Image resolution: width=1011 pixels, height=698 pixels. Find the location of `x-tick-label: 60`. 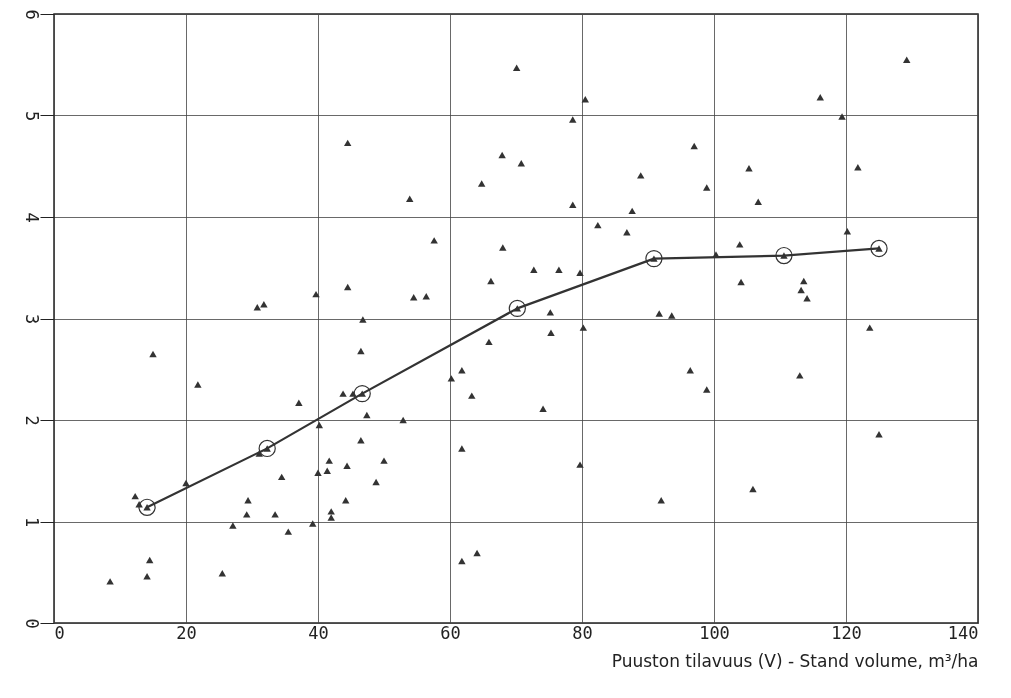

x-tick-label: 60 is located at coordinates (450, 632).